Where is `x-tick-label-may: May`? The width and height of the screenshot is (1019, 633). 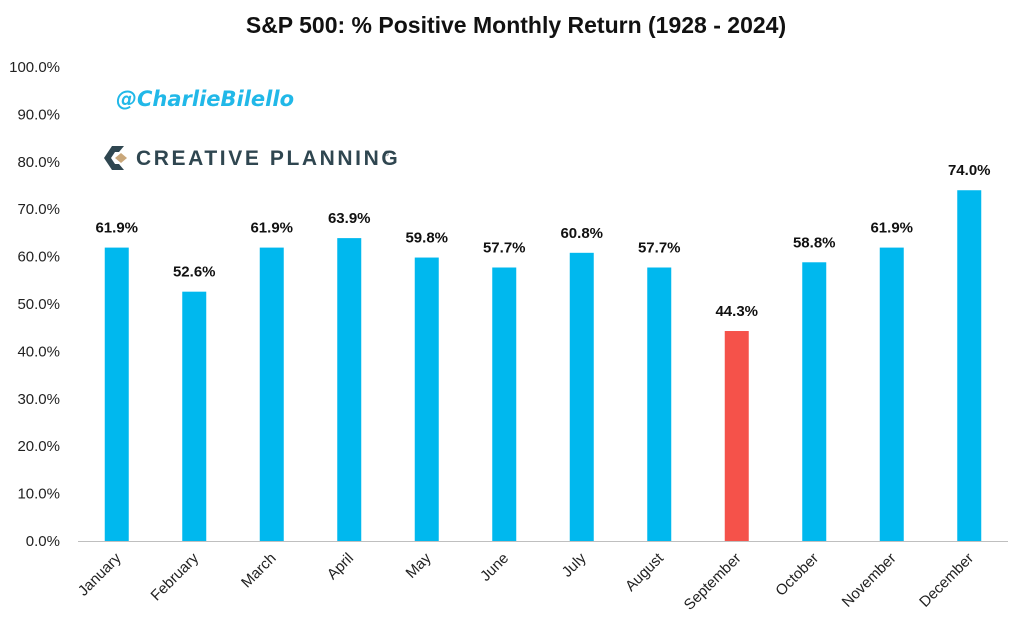
x-tick-label-may: May is located at coordinates (419, 565).